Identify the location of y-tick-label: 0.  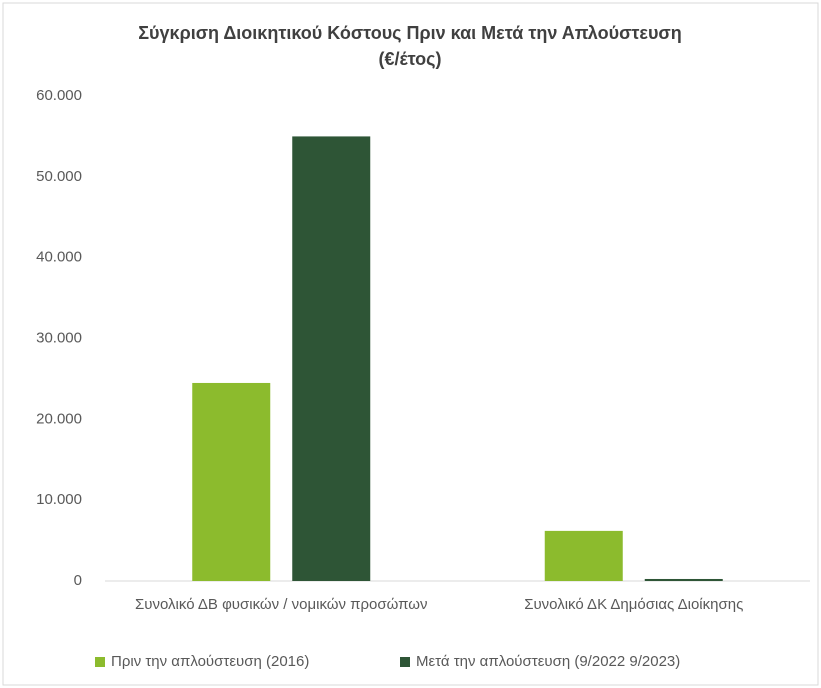
(78, 580).